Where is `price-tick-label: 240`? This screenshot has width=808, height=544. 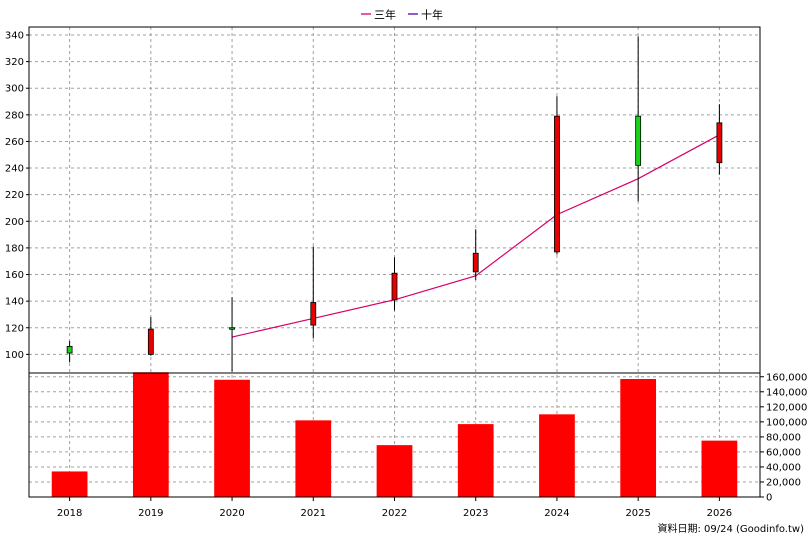
price-tick-label: 240 is located at coordinates (14, 169).